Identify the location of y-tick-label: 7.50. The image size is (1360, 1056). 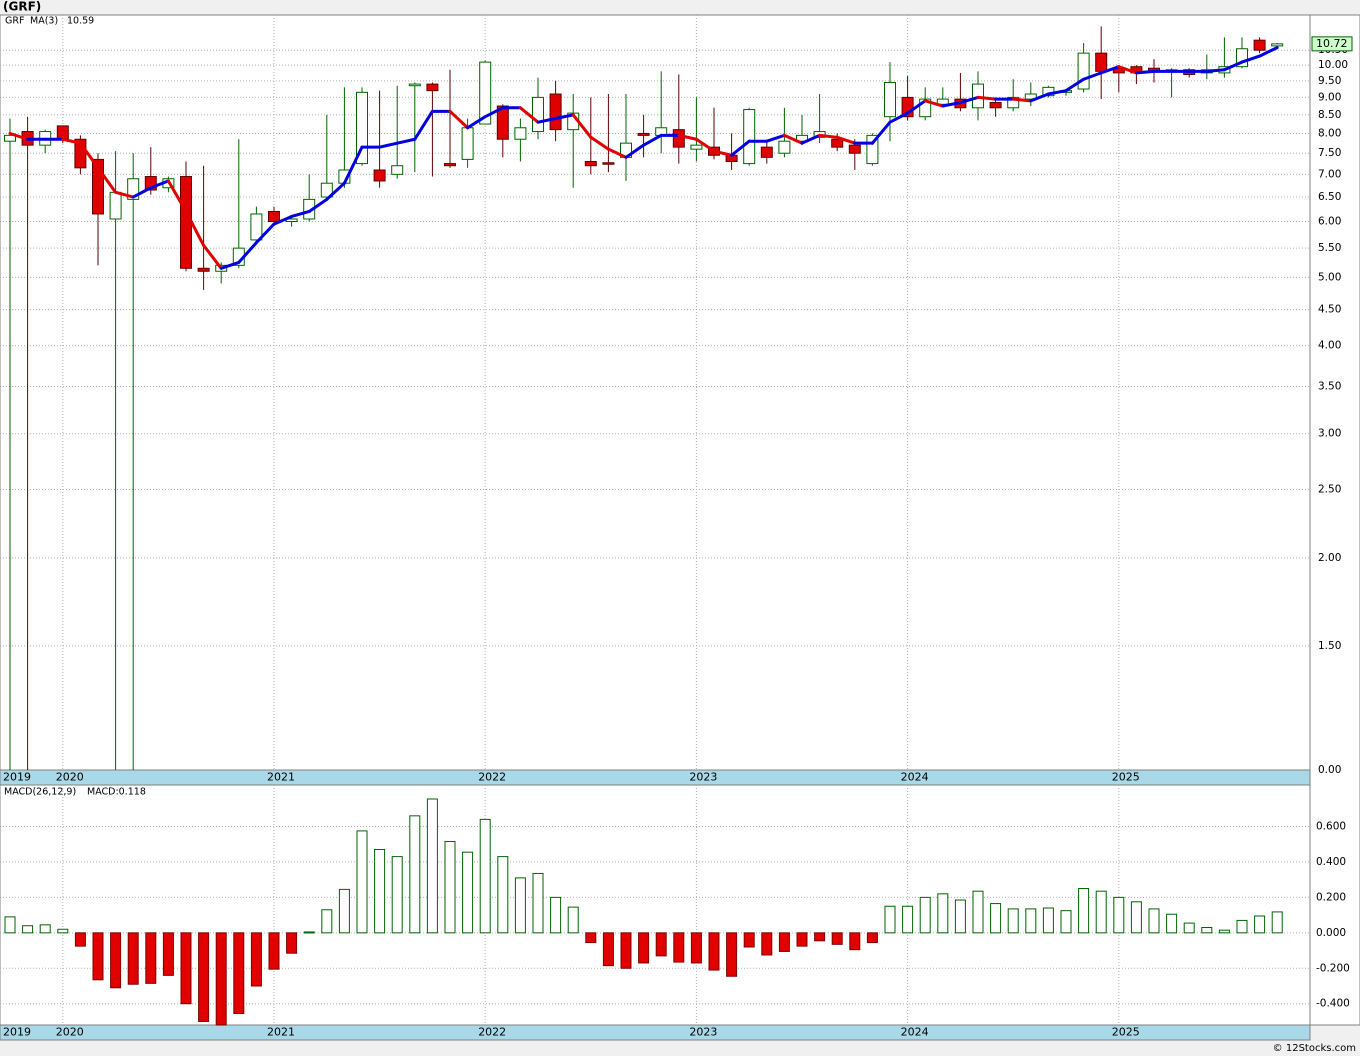
(1329, 153).